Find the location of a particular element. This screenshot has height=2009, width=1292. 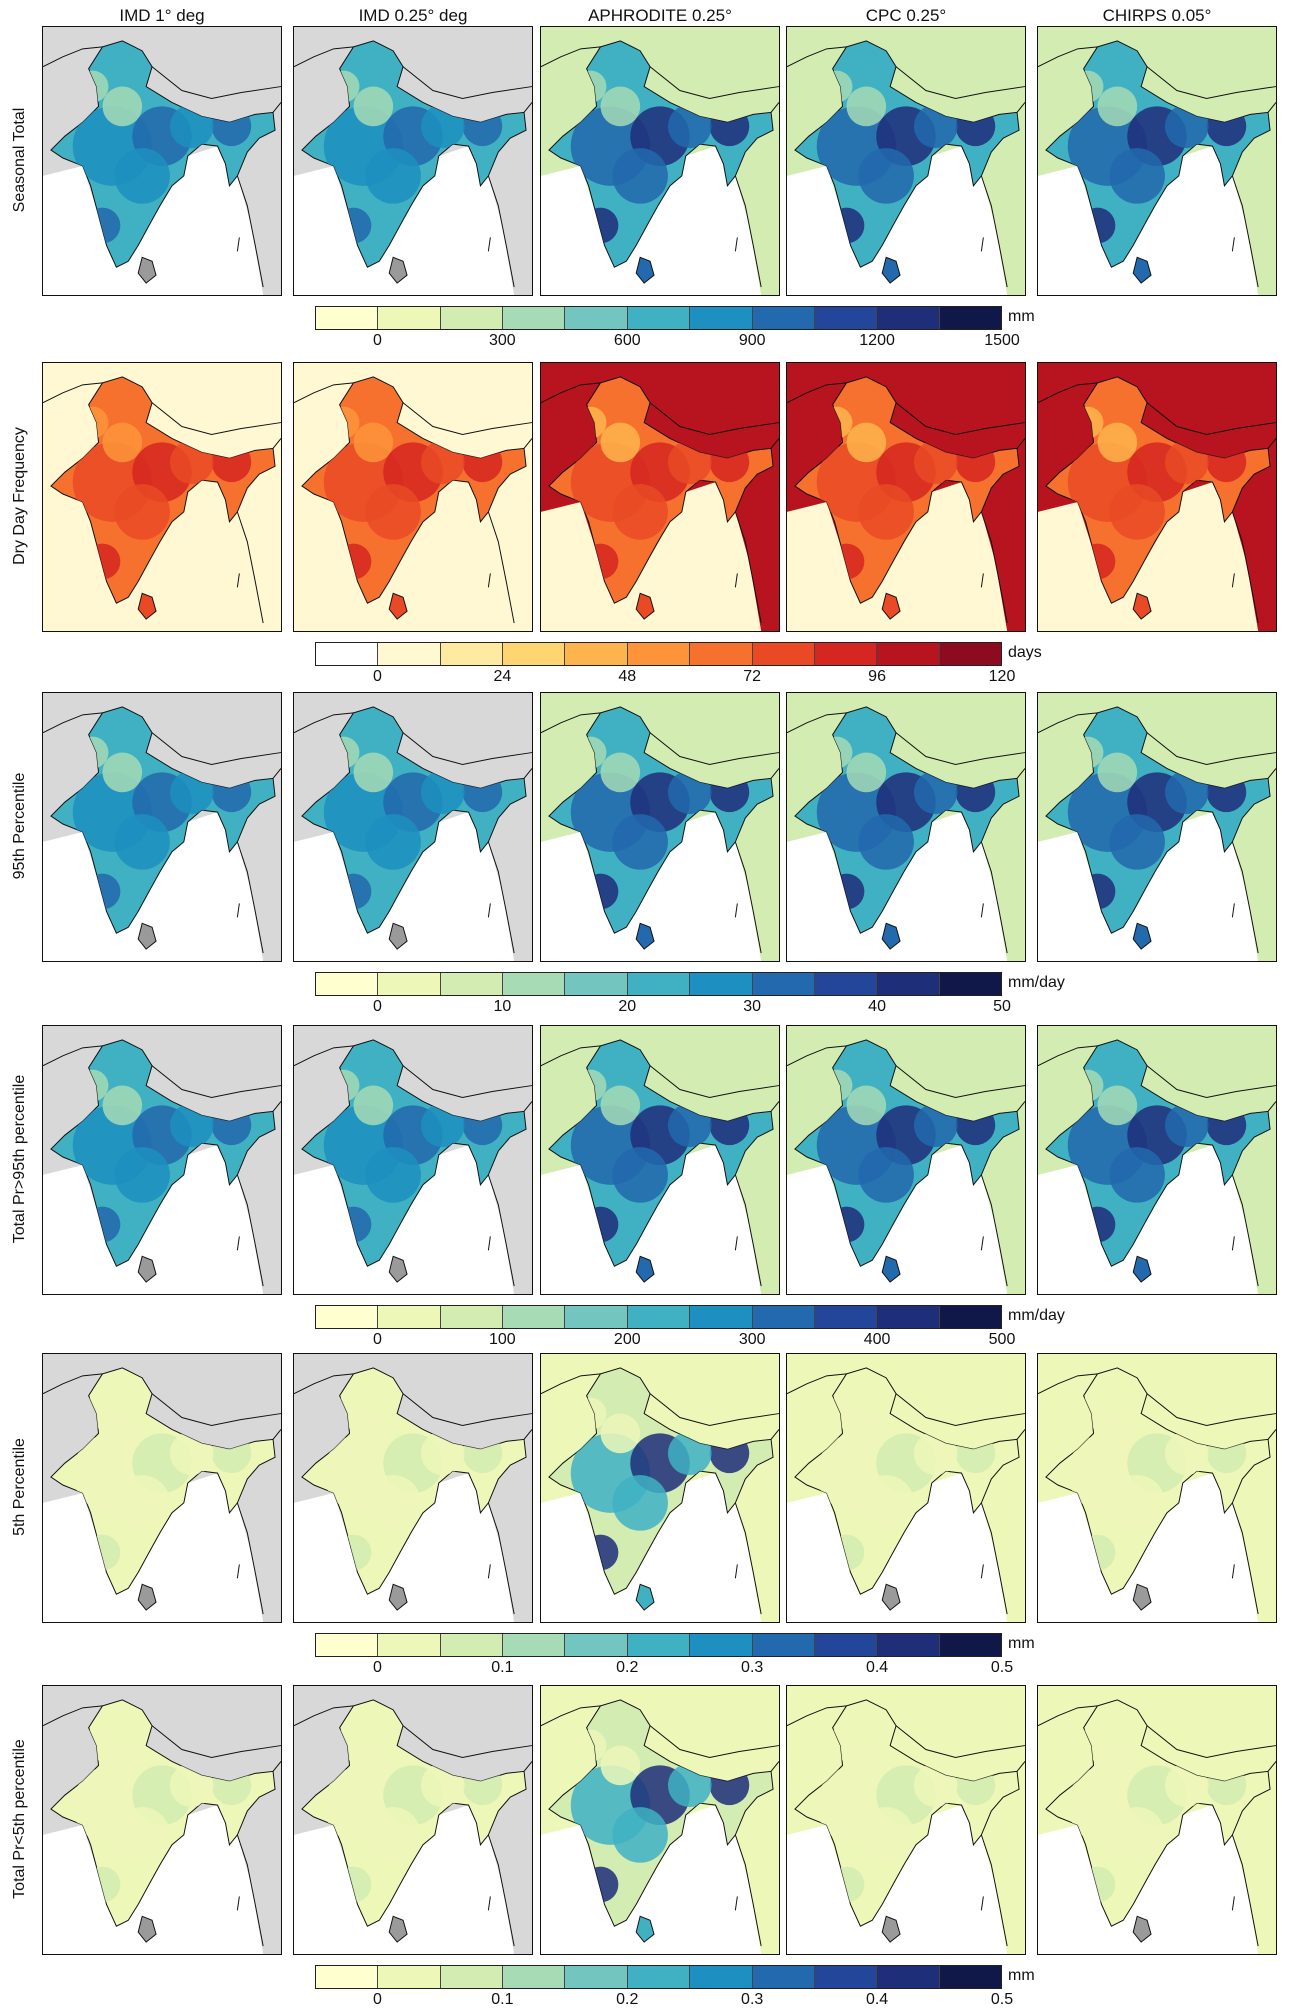

row-label: Seasonal Total is located at coordinates (19, 160).